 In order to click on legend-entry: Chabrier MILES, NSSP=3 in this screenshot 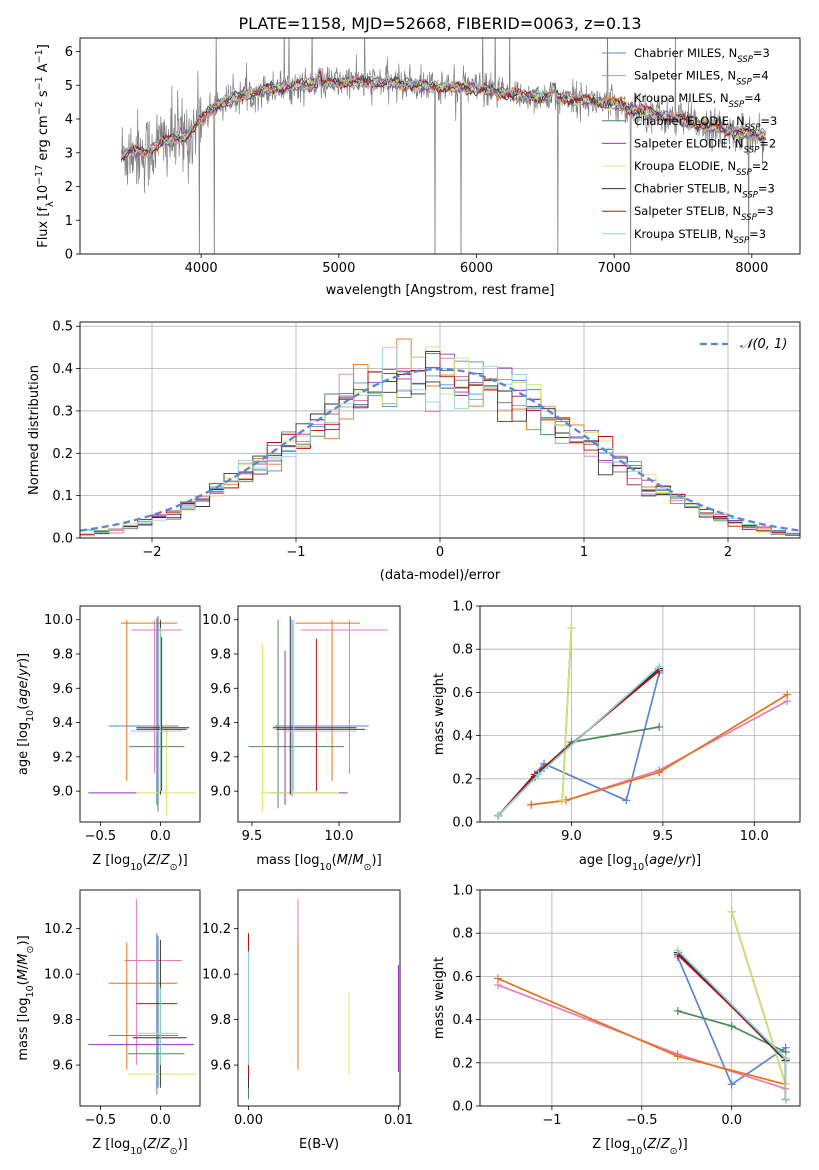, I will do `click(702, 55)`.